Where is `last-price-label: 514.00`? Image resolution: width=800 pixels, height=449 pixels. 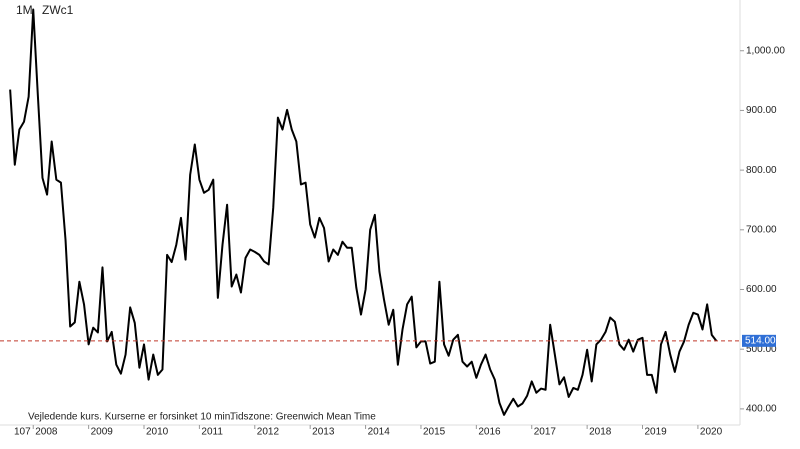
last-price-label: 514.00 is located at coordinates (760, 340).